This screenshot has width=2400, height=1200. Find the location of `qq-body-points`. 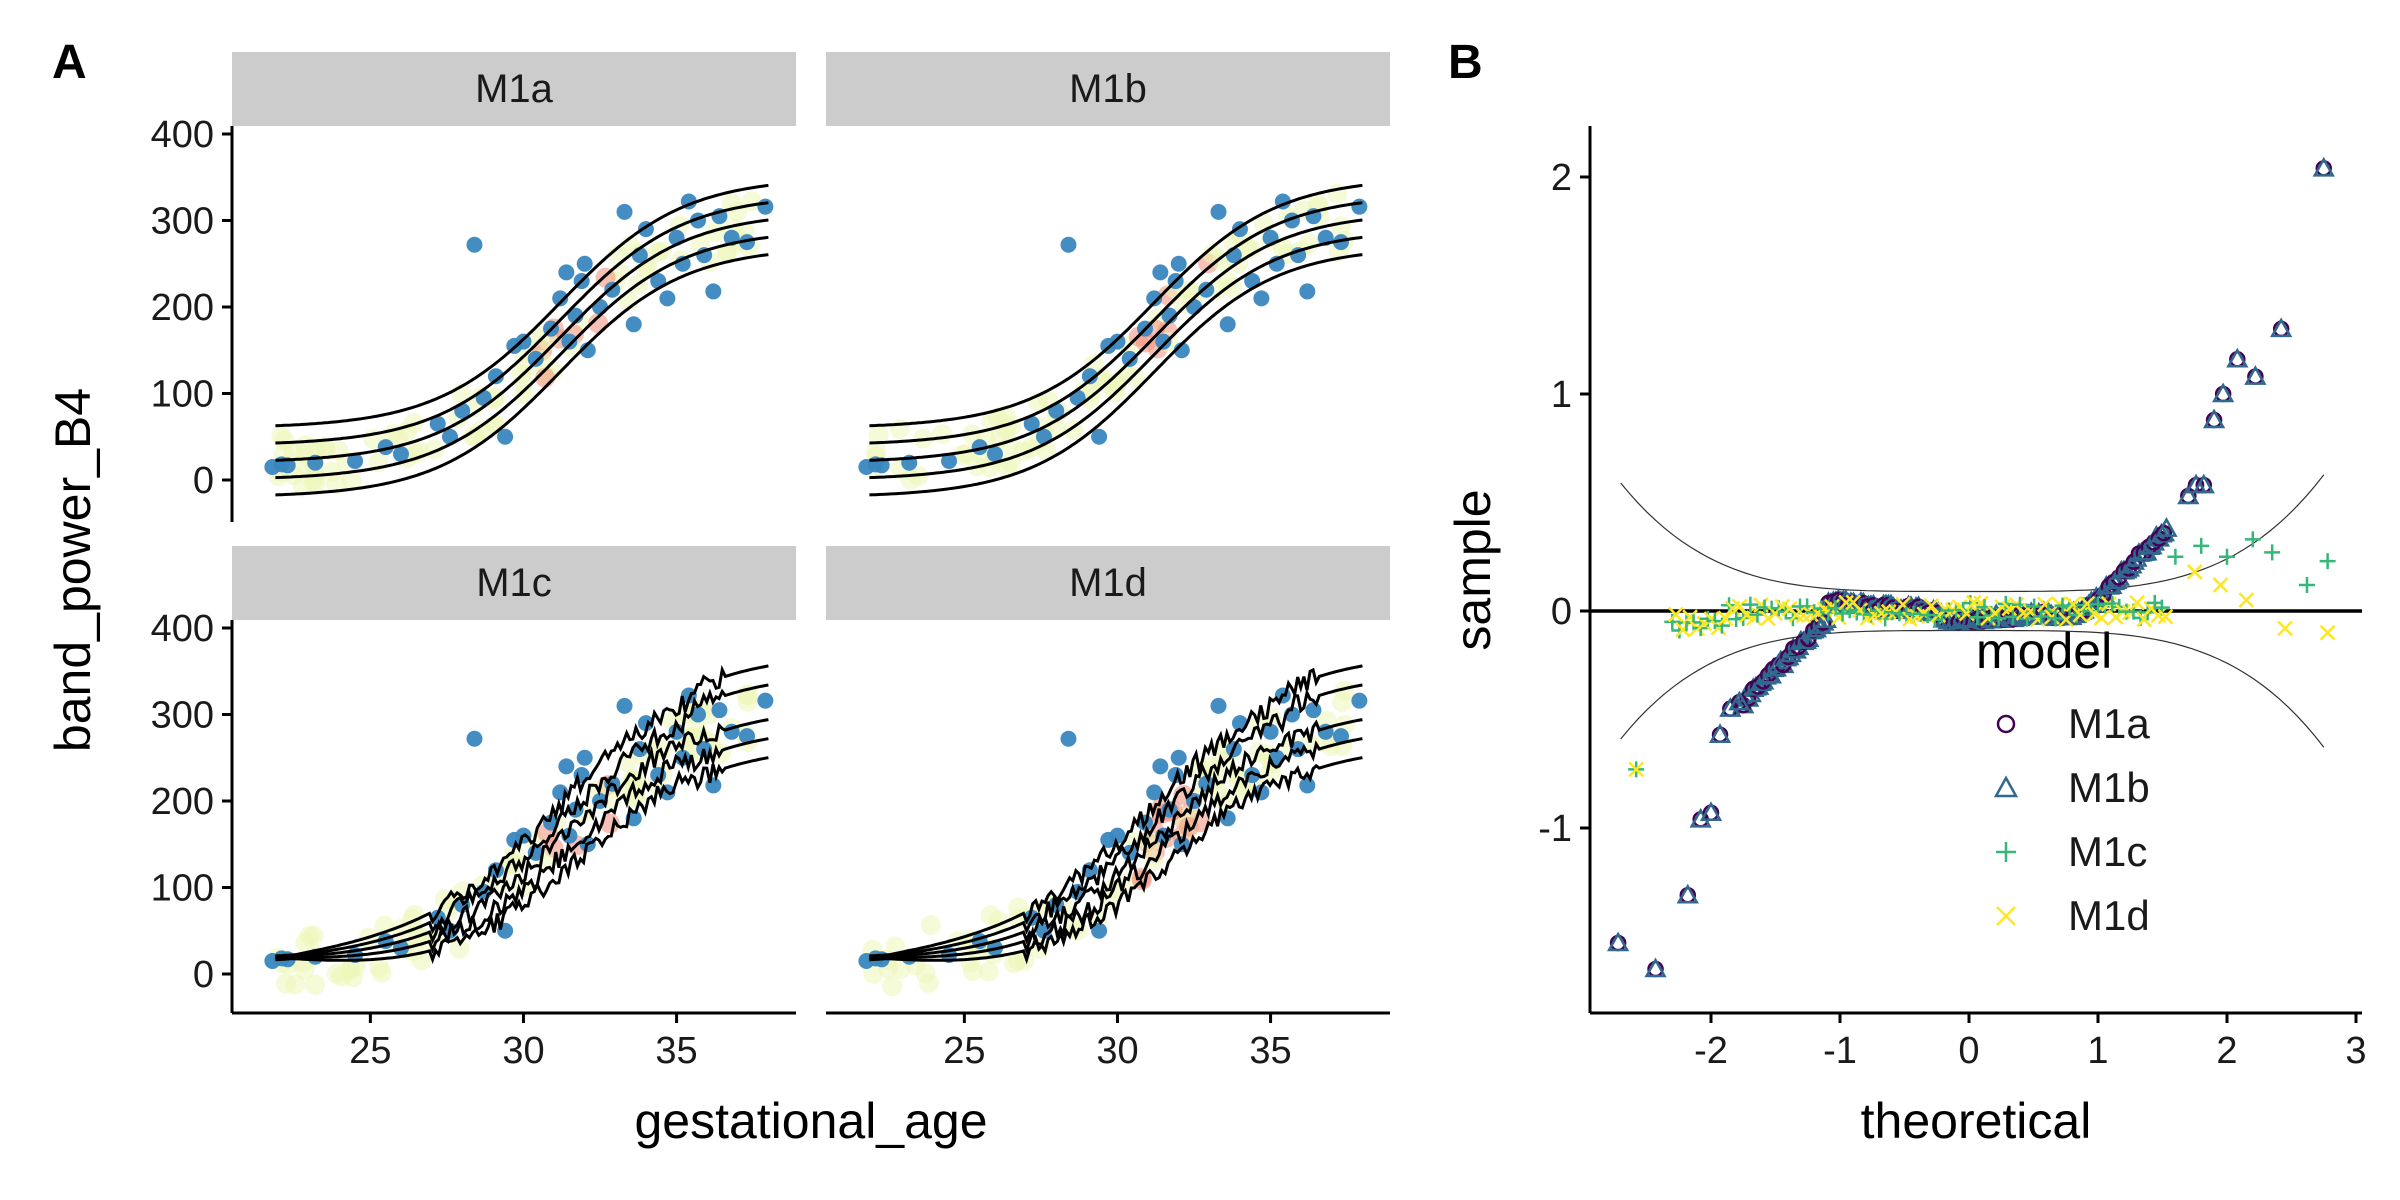

qq-body-points is located at coordinates (1921, 615).